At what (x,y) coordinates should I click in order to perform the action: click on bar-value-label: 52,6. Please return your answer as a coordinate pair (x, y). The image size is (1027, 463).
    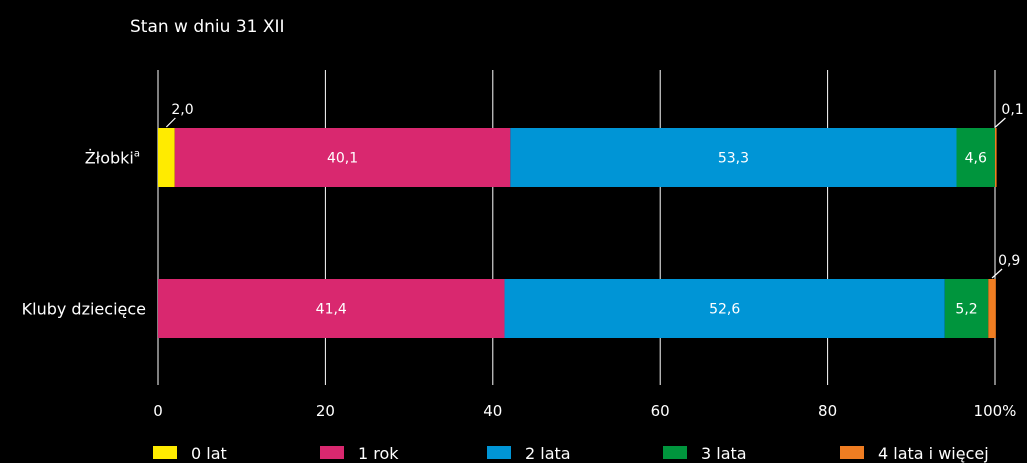
    Looking at the image, I should click on (724, 310).